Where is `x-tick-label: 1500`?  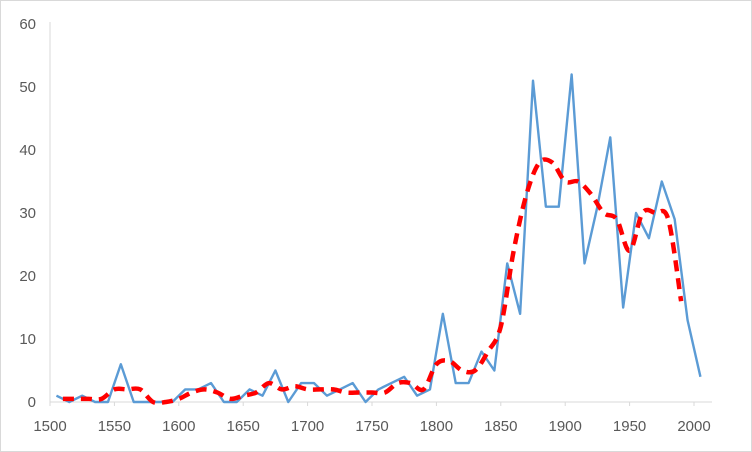 x-tick-label: 1500 is located at coordinates (49, 426).